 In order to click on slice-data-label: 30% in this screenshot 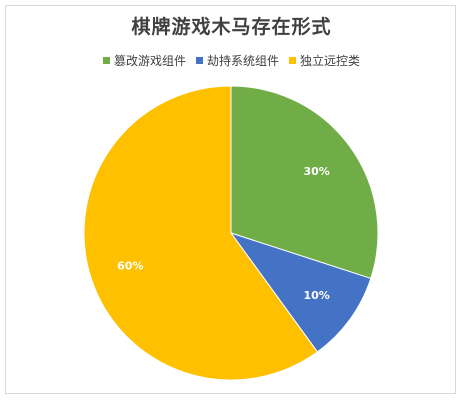, I will do `click(316, 171)`.